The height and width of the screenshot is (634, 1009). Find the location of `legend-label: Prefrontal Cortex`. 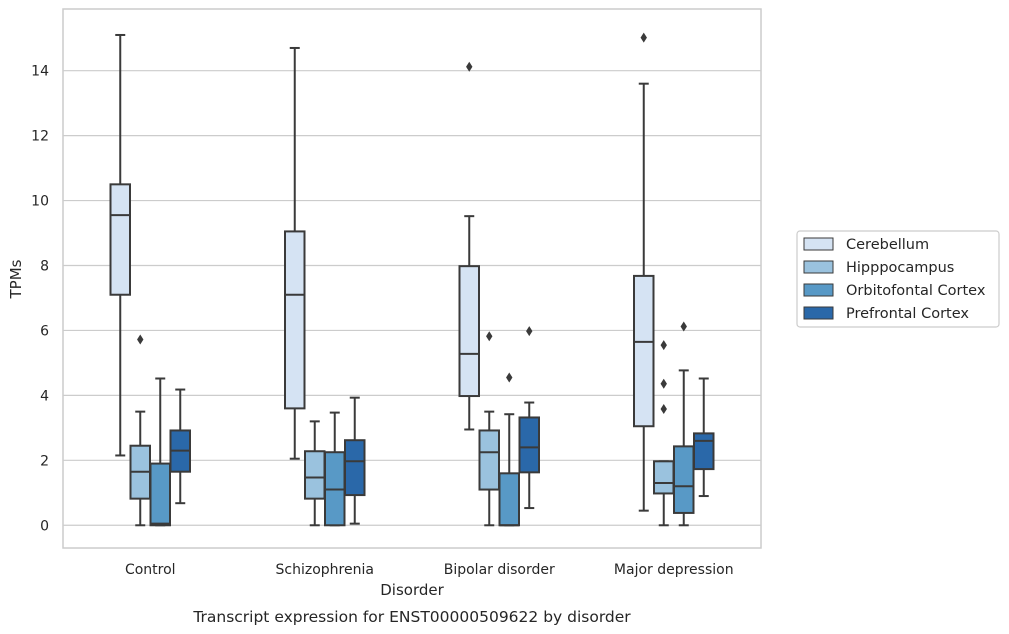

legend-label: Prefrontal Cortex is located at coordinates (907, 314).